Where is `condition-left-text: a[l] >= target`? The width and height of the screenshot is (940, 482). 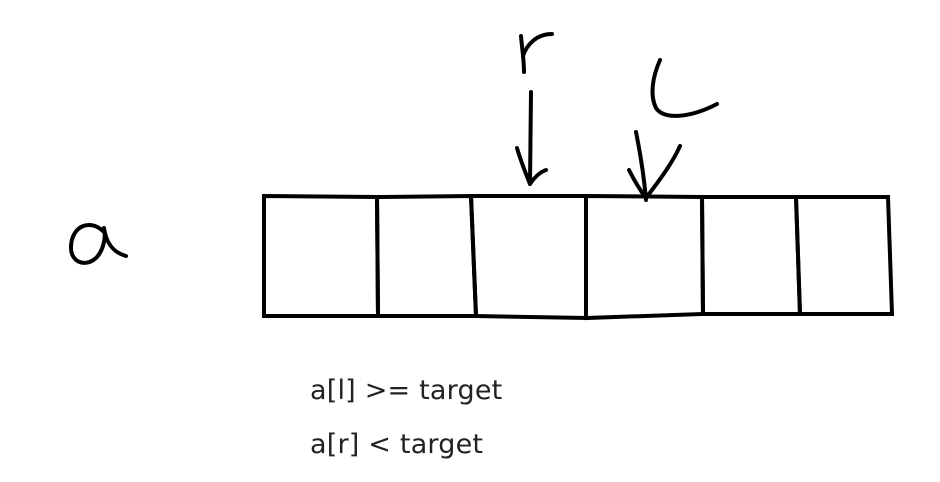
condition-left-text: a[l] >= target is located at coordinates (406, 390).